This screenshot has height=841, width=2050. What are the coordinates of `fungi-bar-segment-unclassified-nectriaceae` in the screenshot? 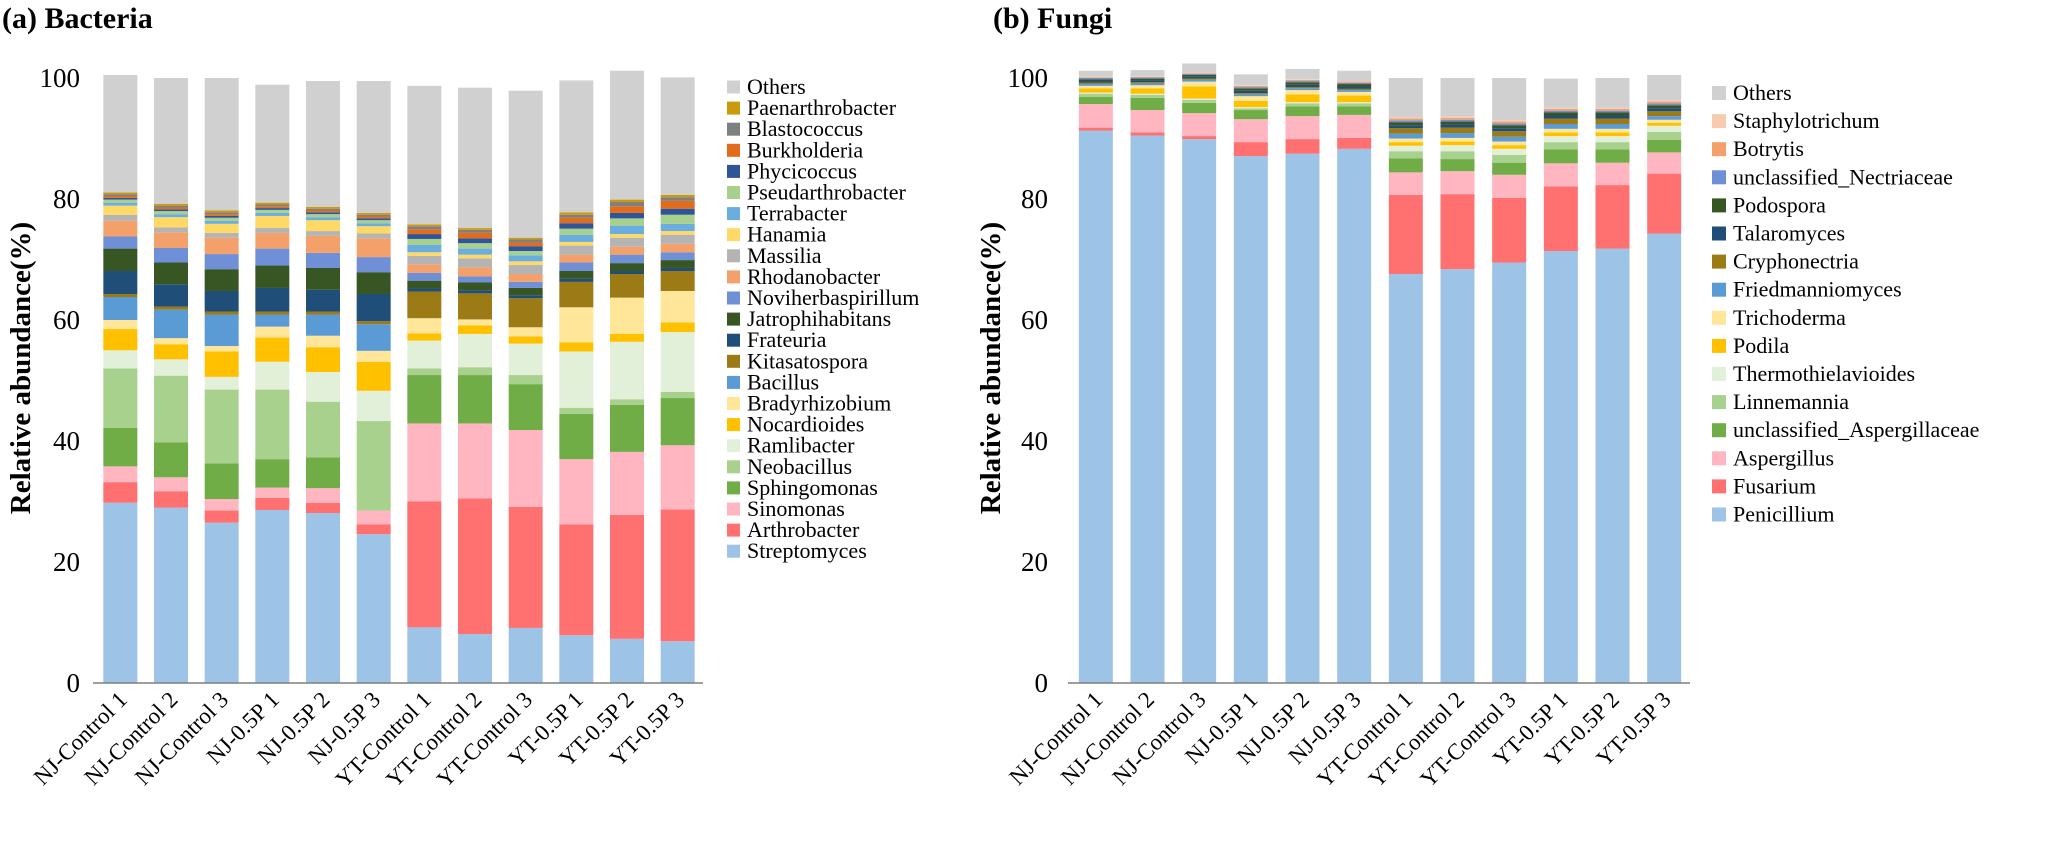 It's located at (1302, 82).